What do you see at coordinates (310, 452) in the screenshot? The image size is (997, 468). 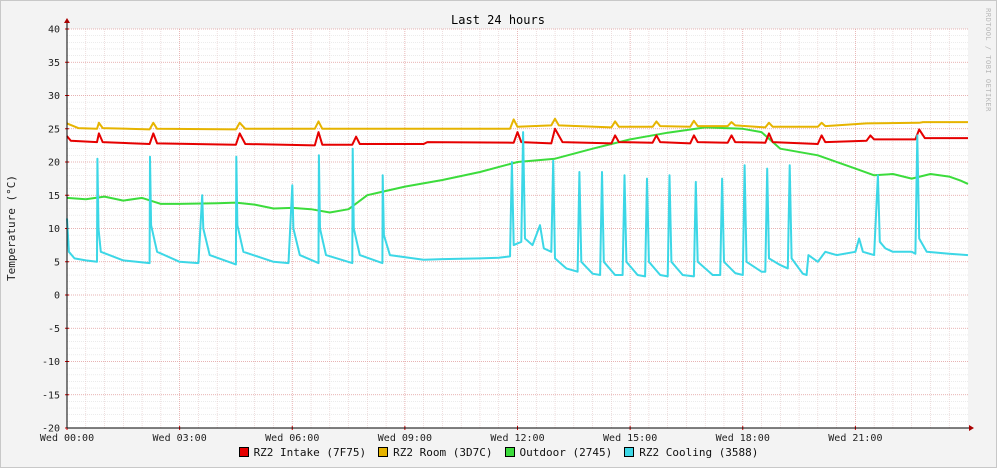 I see `legend-label: RZ2 Intake (7F75)` at bounding box center [310, 452].